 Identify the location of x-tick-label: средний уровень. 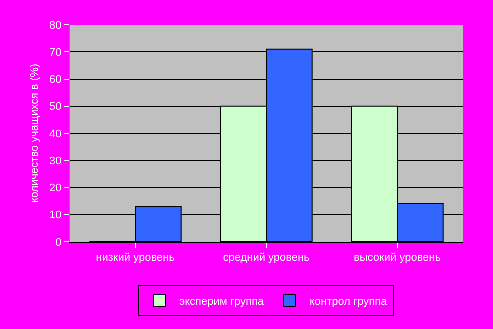
(266, 258).